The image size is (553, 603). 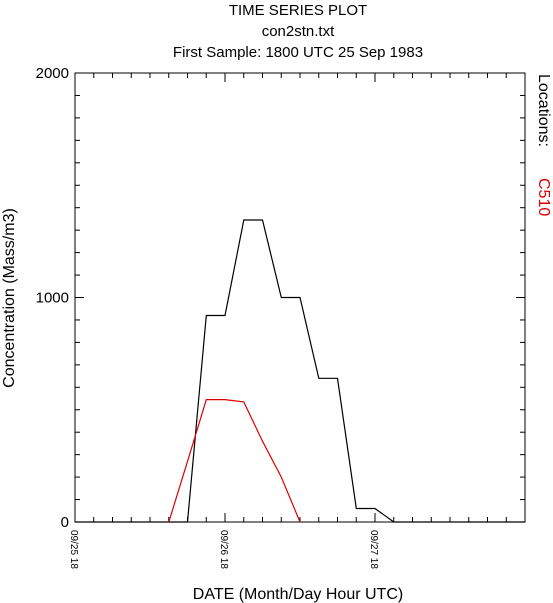 What do you see at coordinates (543, 110) in the screenshot?
I see `legend-title: Locations:` at bounding box center [543, 110].